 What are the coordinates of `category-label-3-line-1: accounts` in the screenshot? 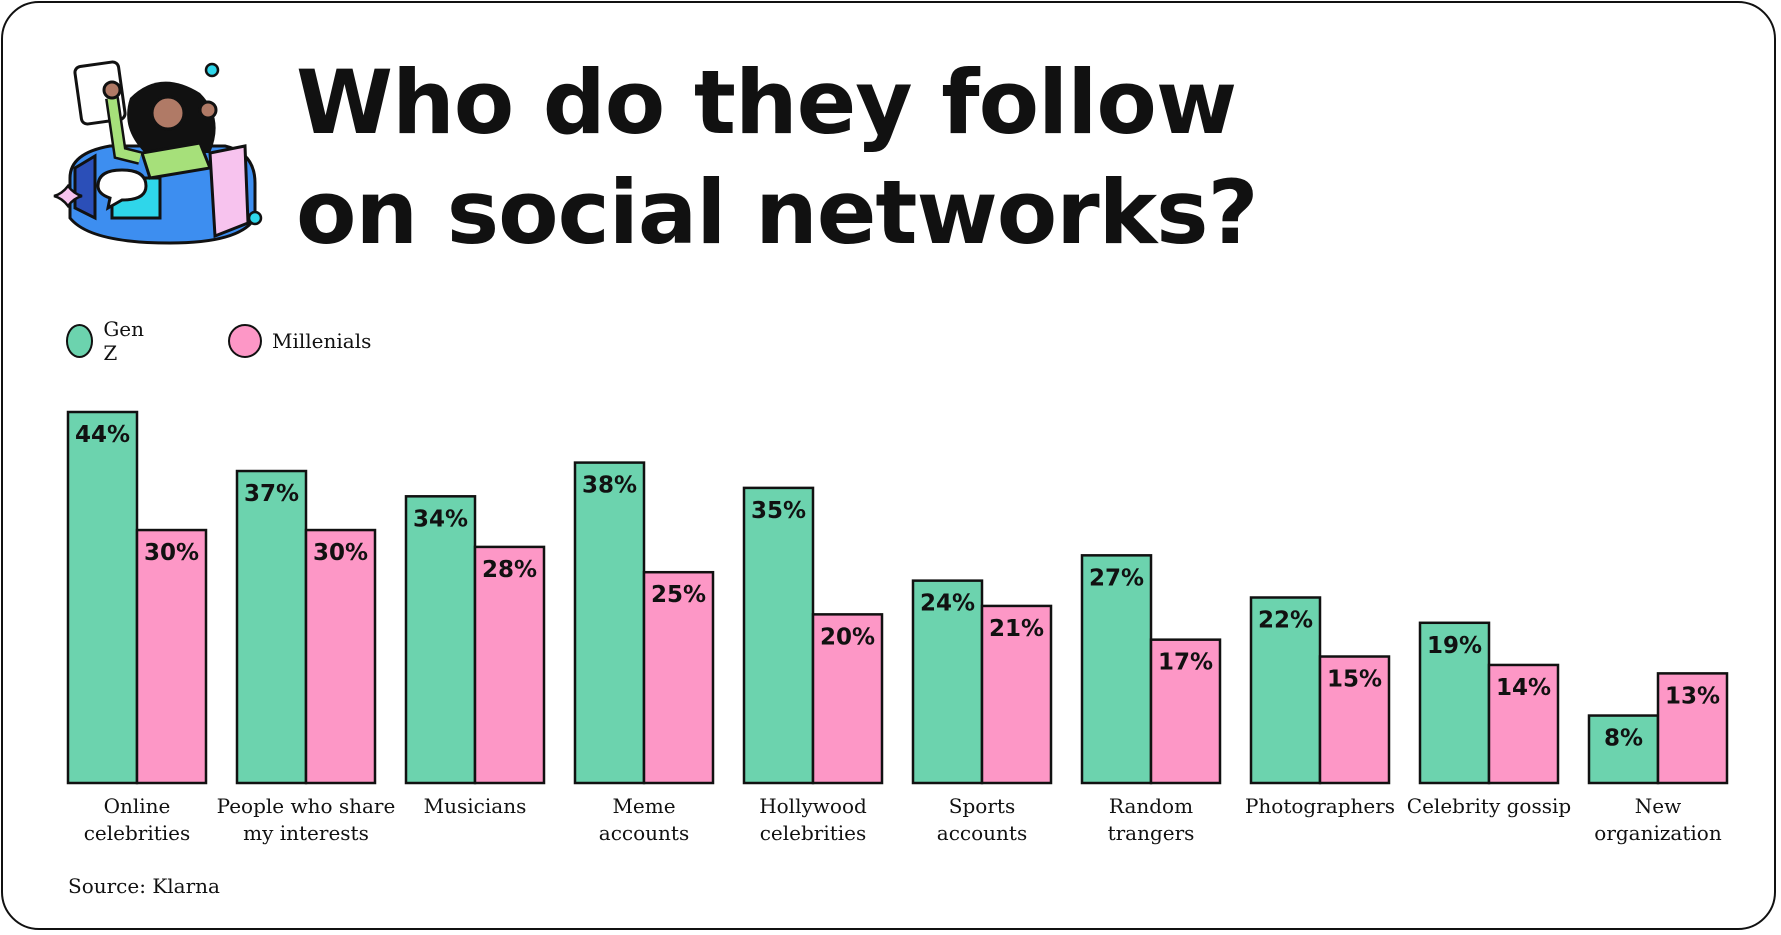 It's located at (644, 833).